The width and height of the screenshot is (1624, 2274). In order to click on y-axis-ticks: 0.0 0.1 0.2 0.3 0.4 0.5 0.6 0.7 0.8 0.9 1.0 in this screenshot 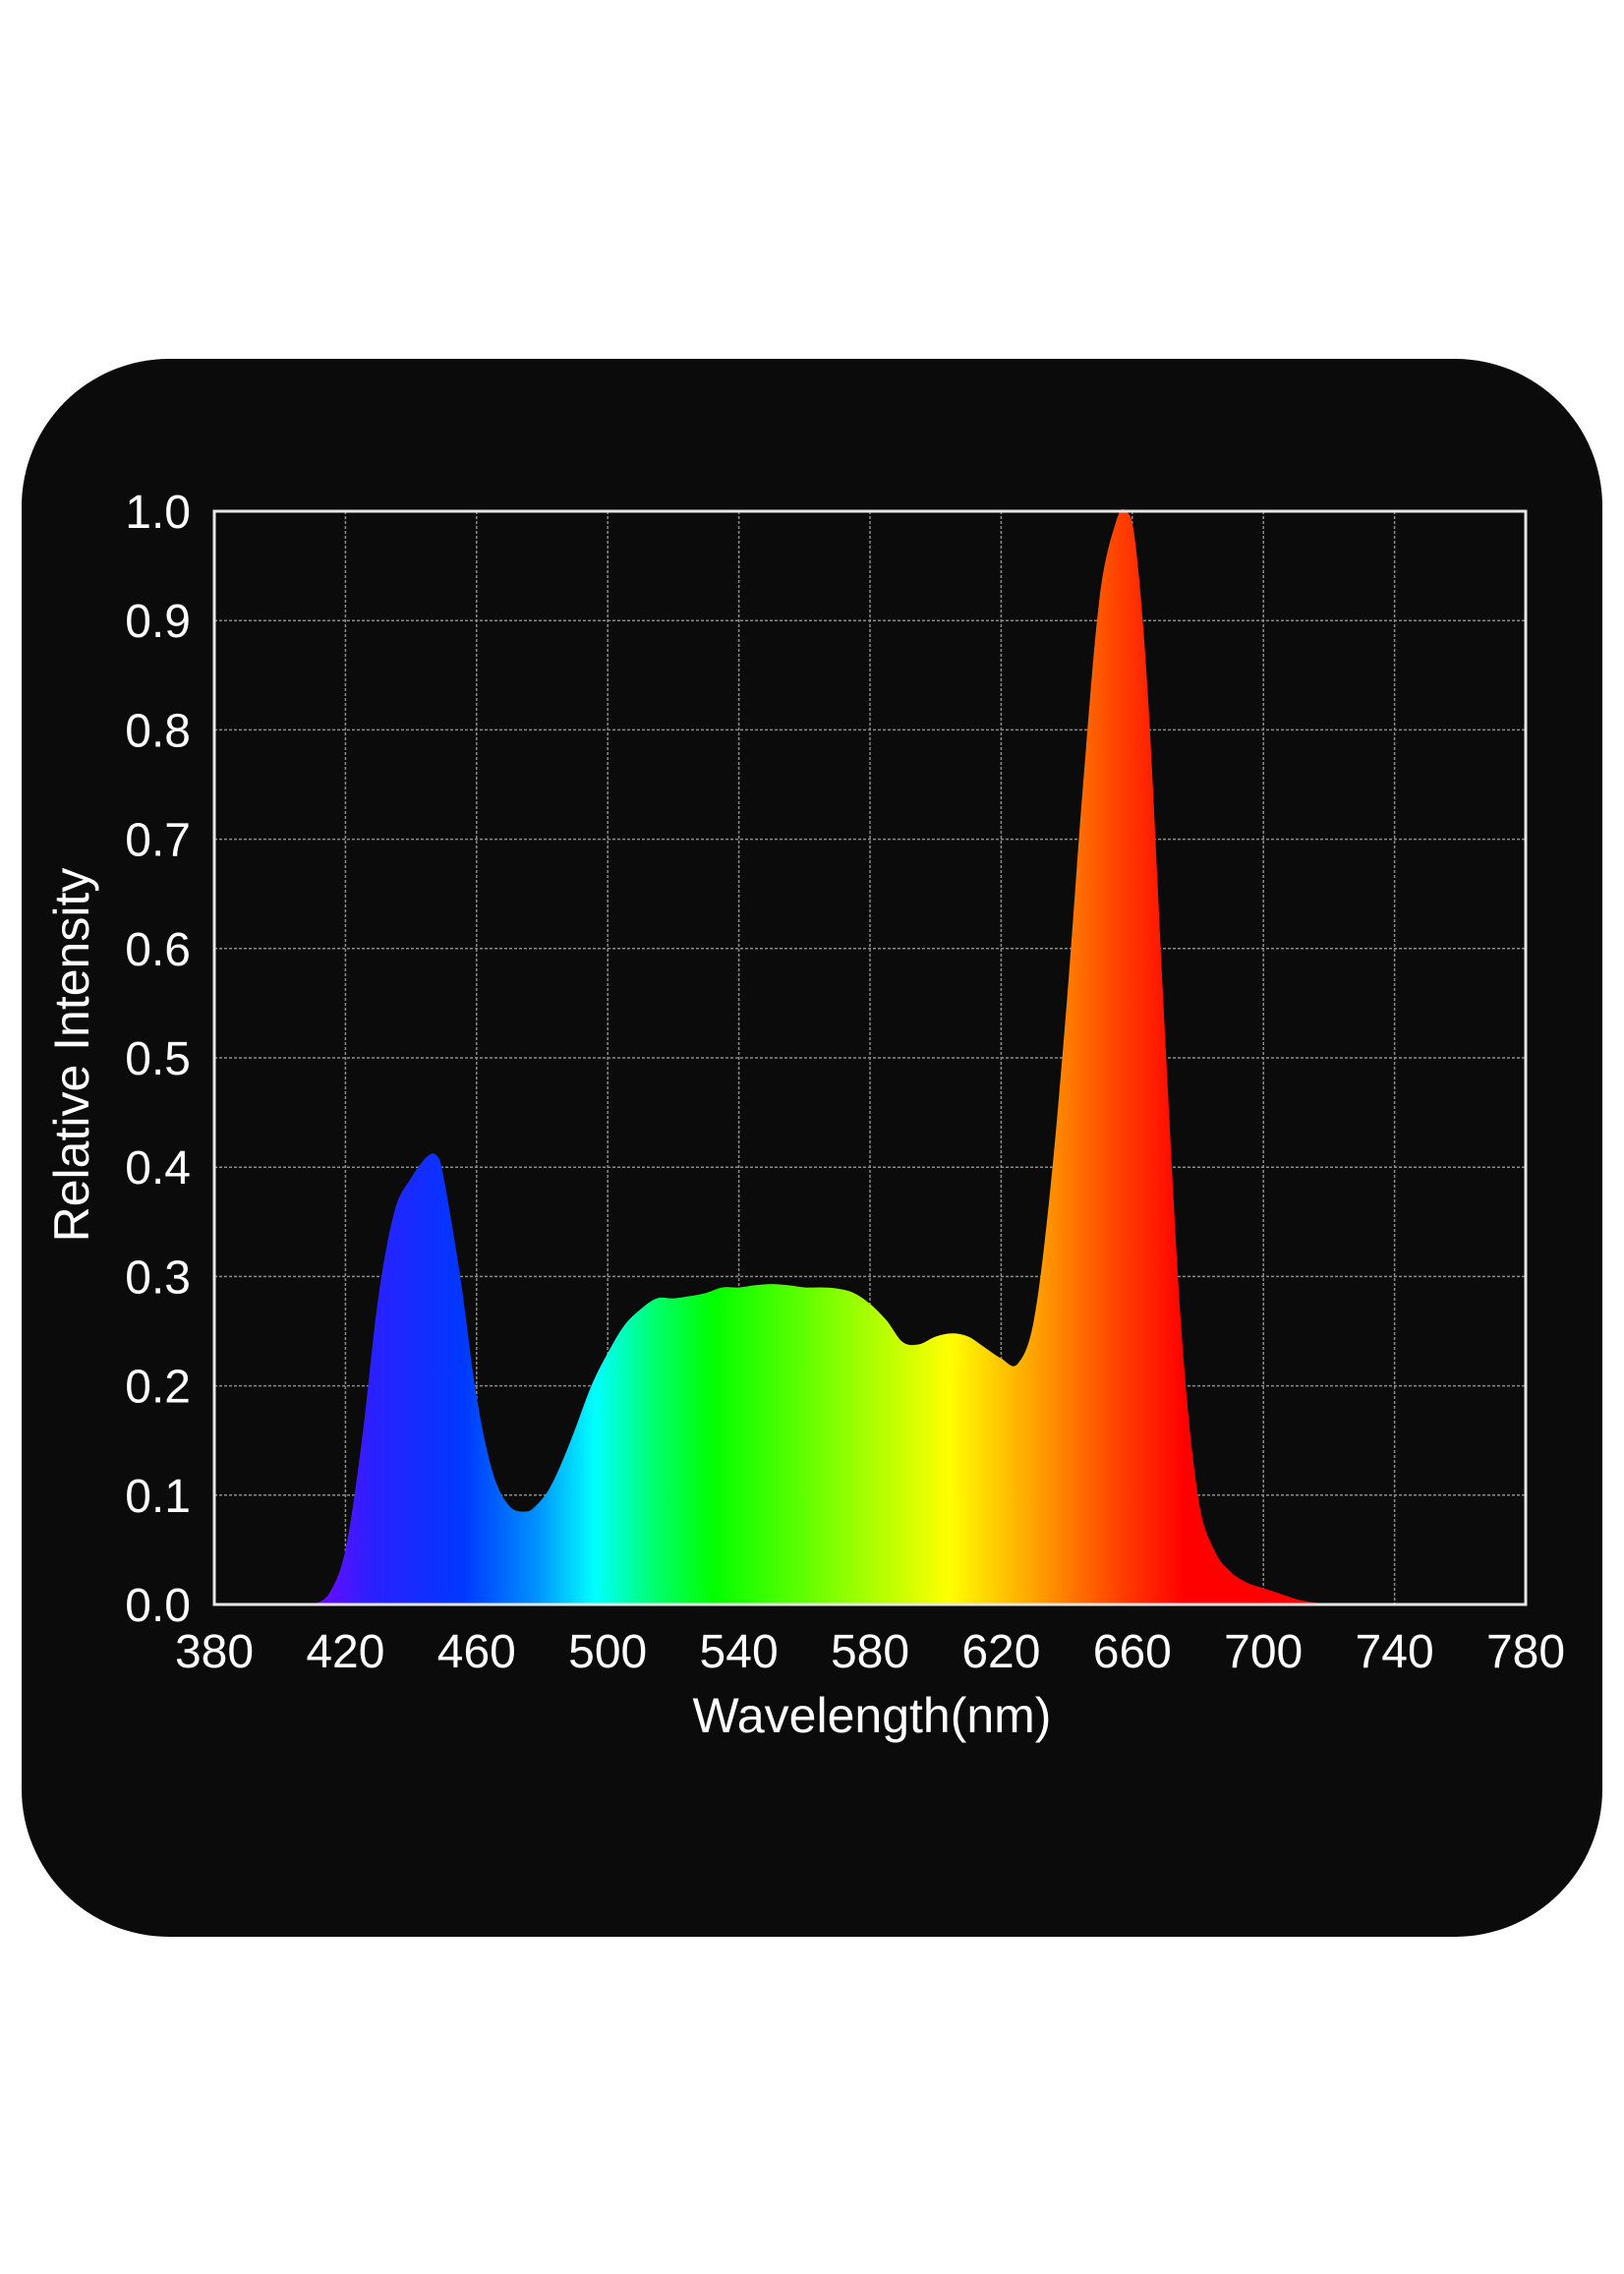, I will do `click(158, 1059)`.